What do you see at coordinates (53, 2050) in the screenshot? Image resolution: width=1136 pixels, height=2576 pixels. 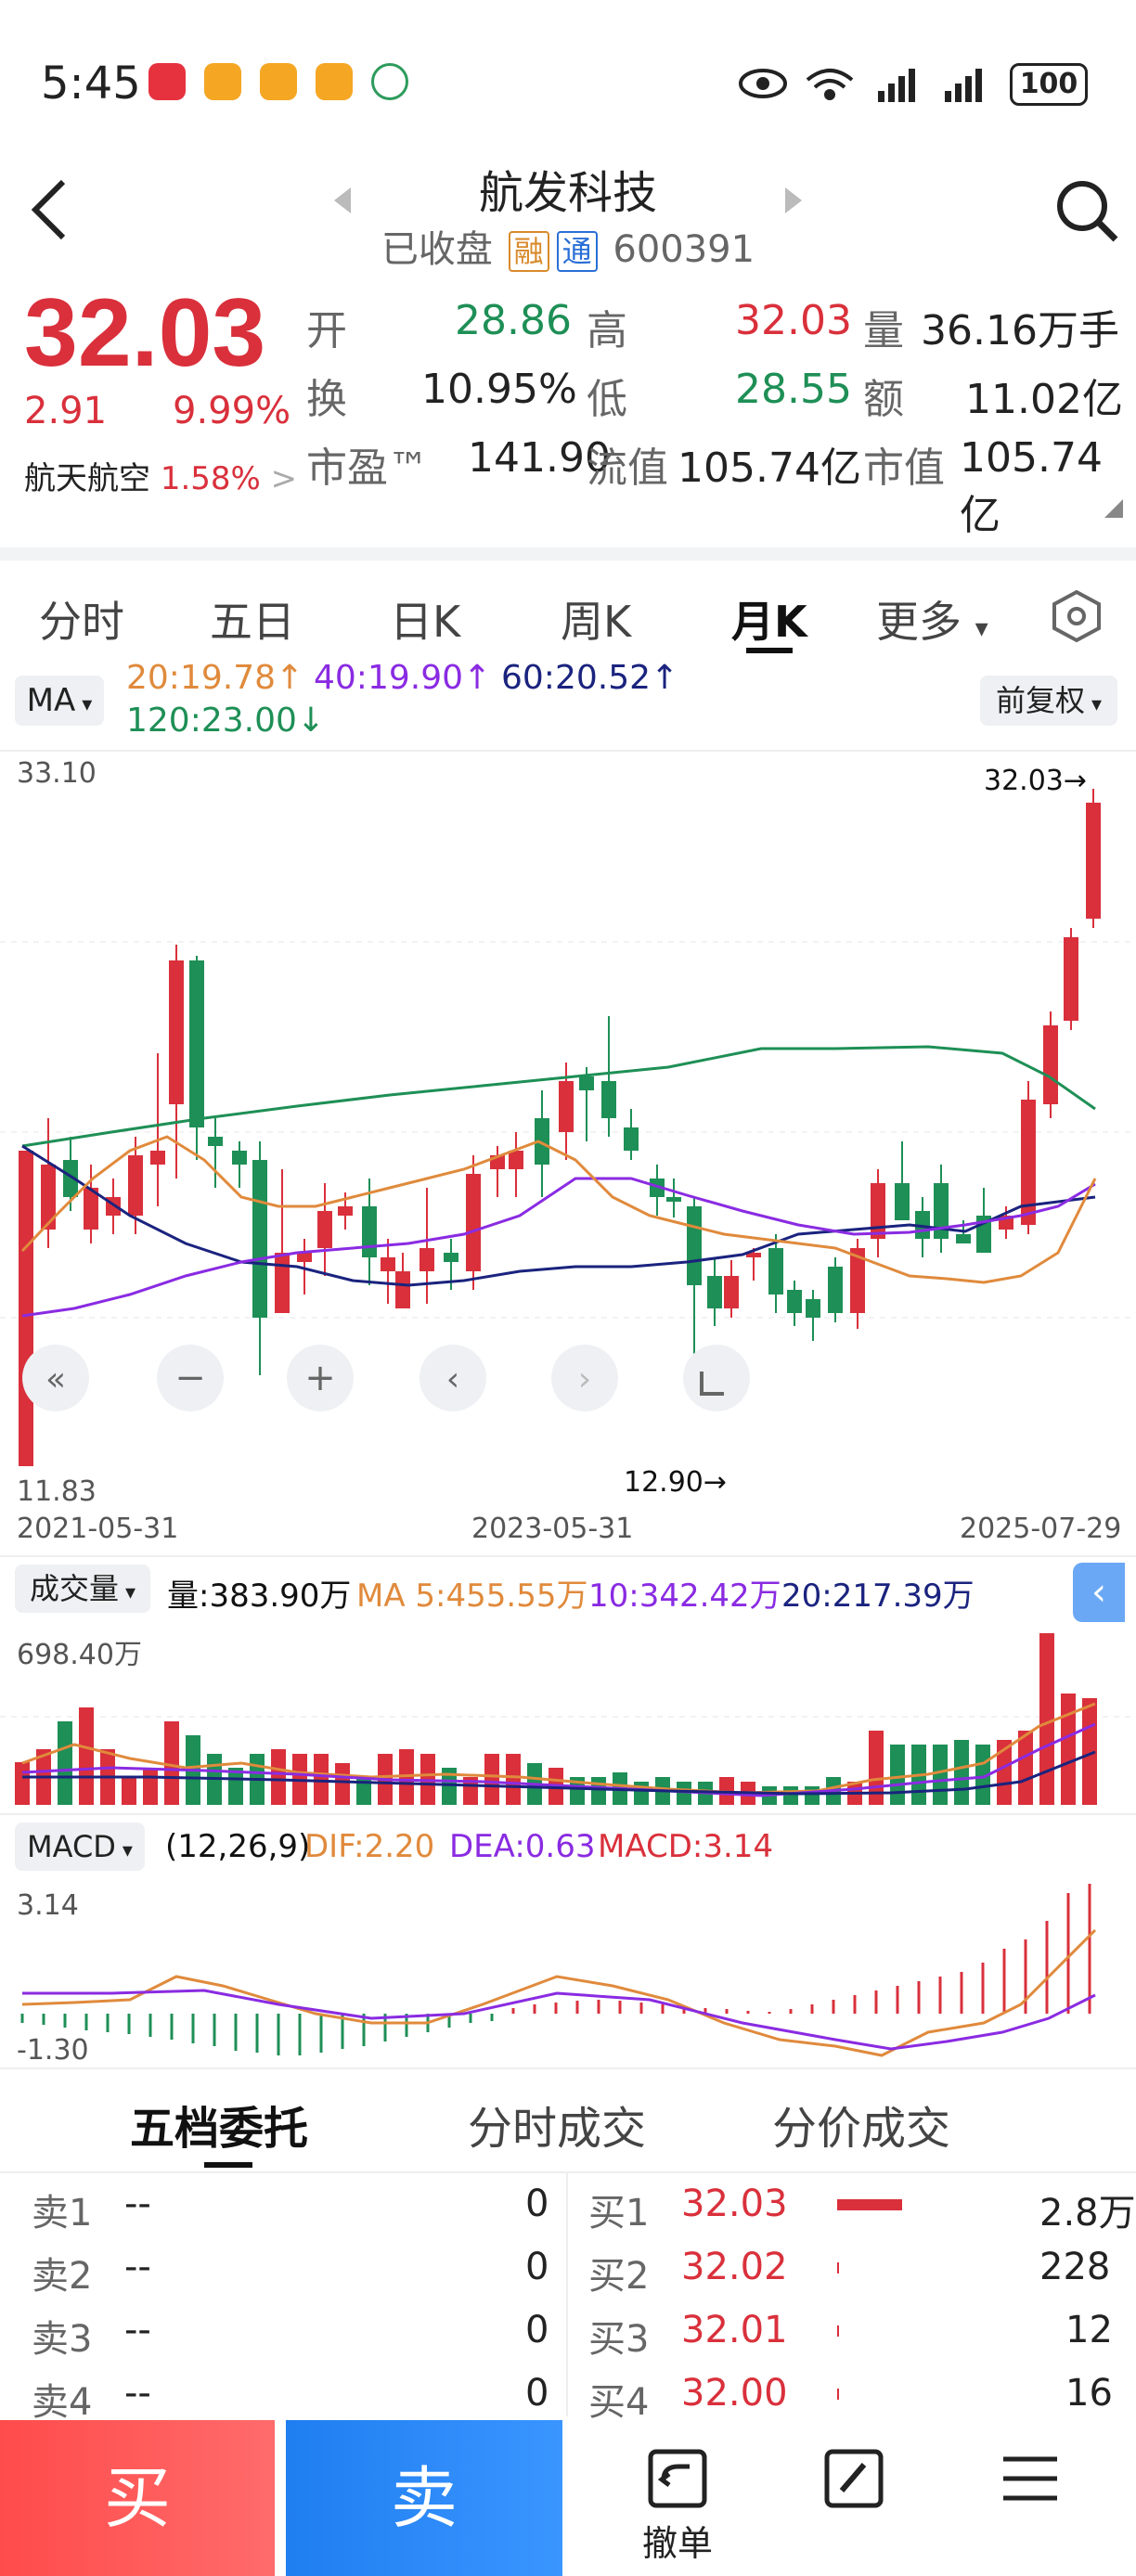 I see `macd-min-label: -1.30` at bounding box center [53, 2050].